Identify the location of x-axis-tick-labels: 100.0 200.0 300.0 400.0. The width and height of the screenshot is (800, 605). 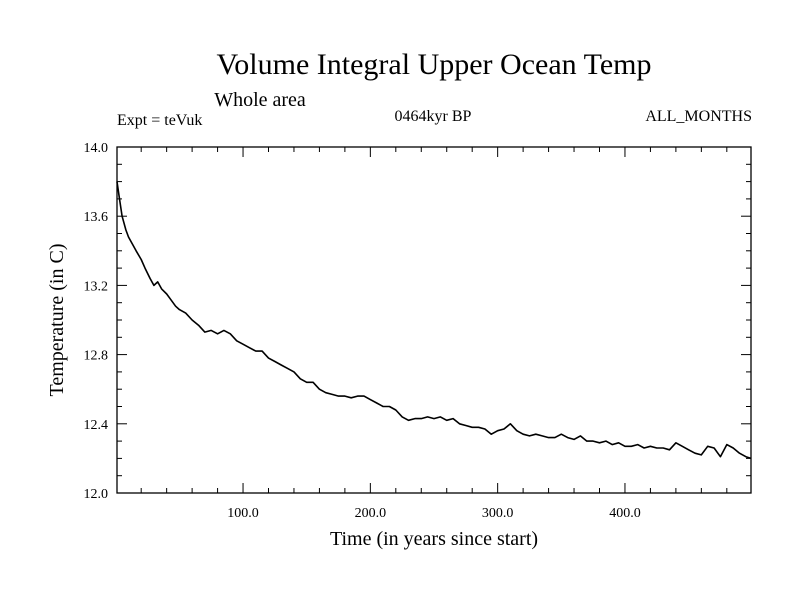
(433, 513).